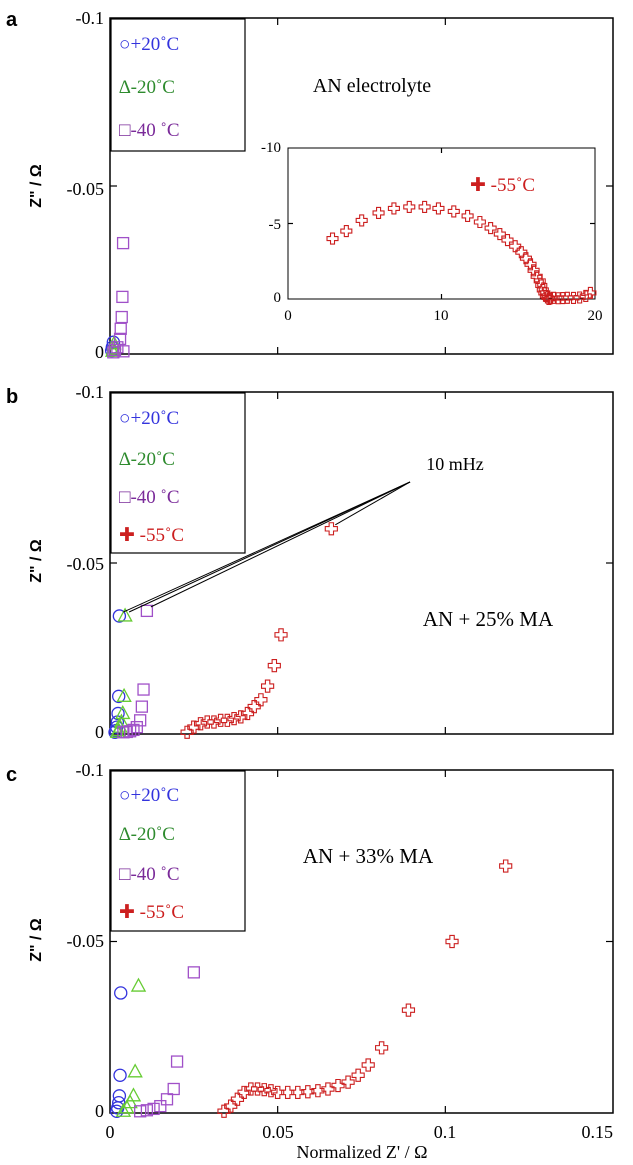 Image resolution: width=633 pixels, height=1165 pixels. Describe the element at coordinates (110, 1132) in the screenshot. I see `xtick-0: 0` at that location.